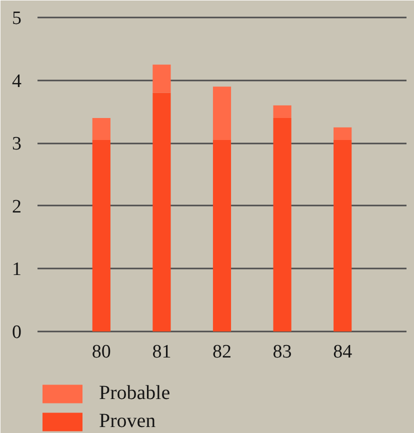  What do you see at coordinates (17, 144) in the screenshot?
I see `y-tick-label: 3` at bounding box center [17, 144].